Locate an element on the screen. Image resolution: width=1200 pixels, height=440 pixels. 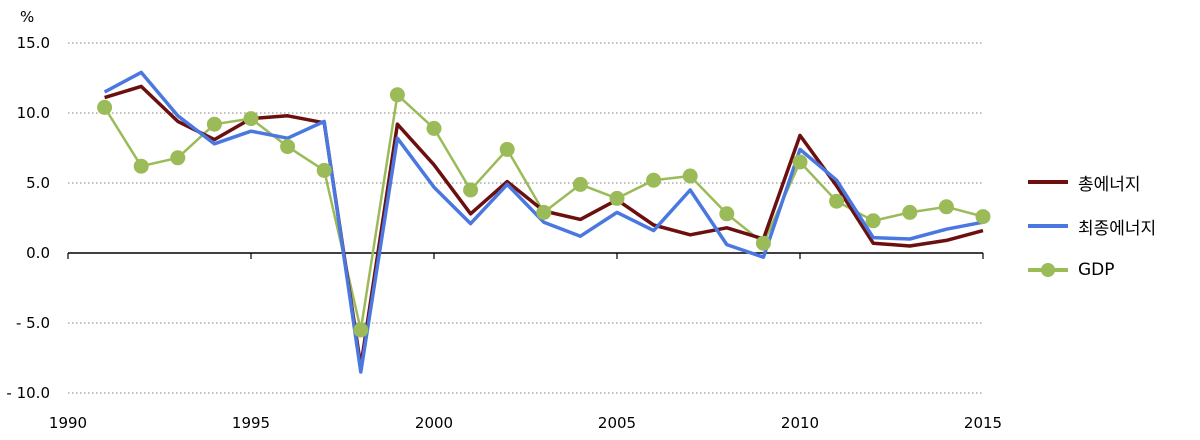
legend-swatch-total-energy is located at coordinates (1048, 182).